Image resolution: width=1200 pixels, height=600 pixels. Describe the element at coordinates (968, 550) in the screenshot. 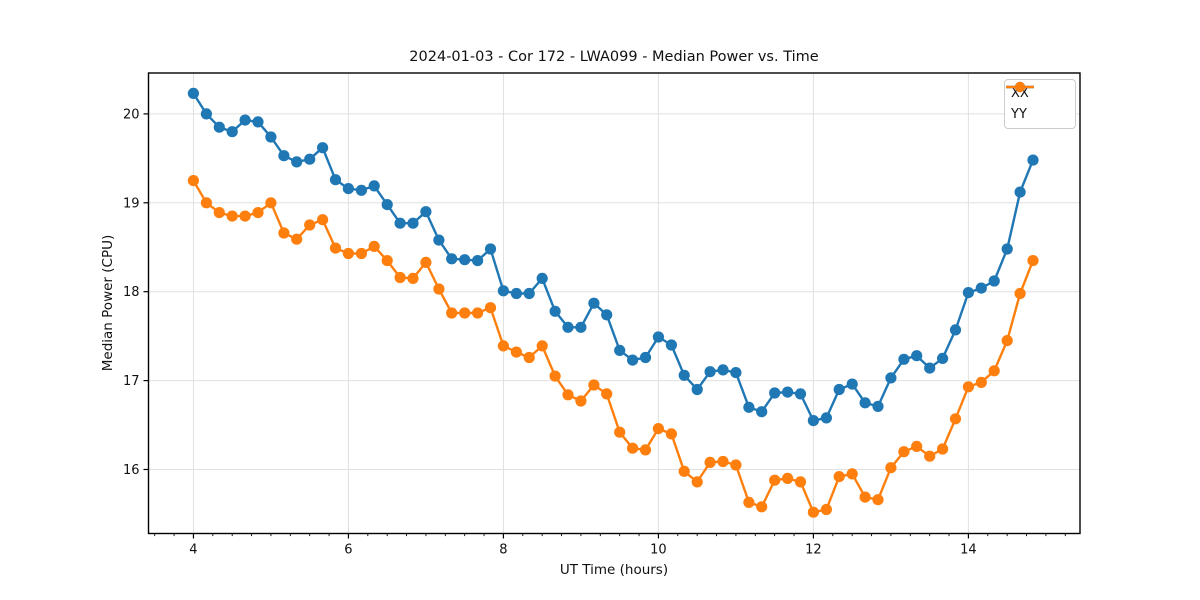

I see `x-tick-label: 14` at that location.